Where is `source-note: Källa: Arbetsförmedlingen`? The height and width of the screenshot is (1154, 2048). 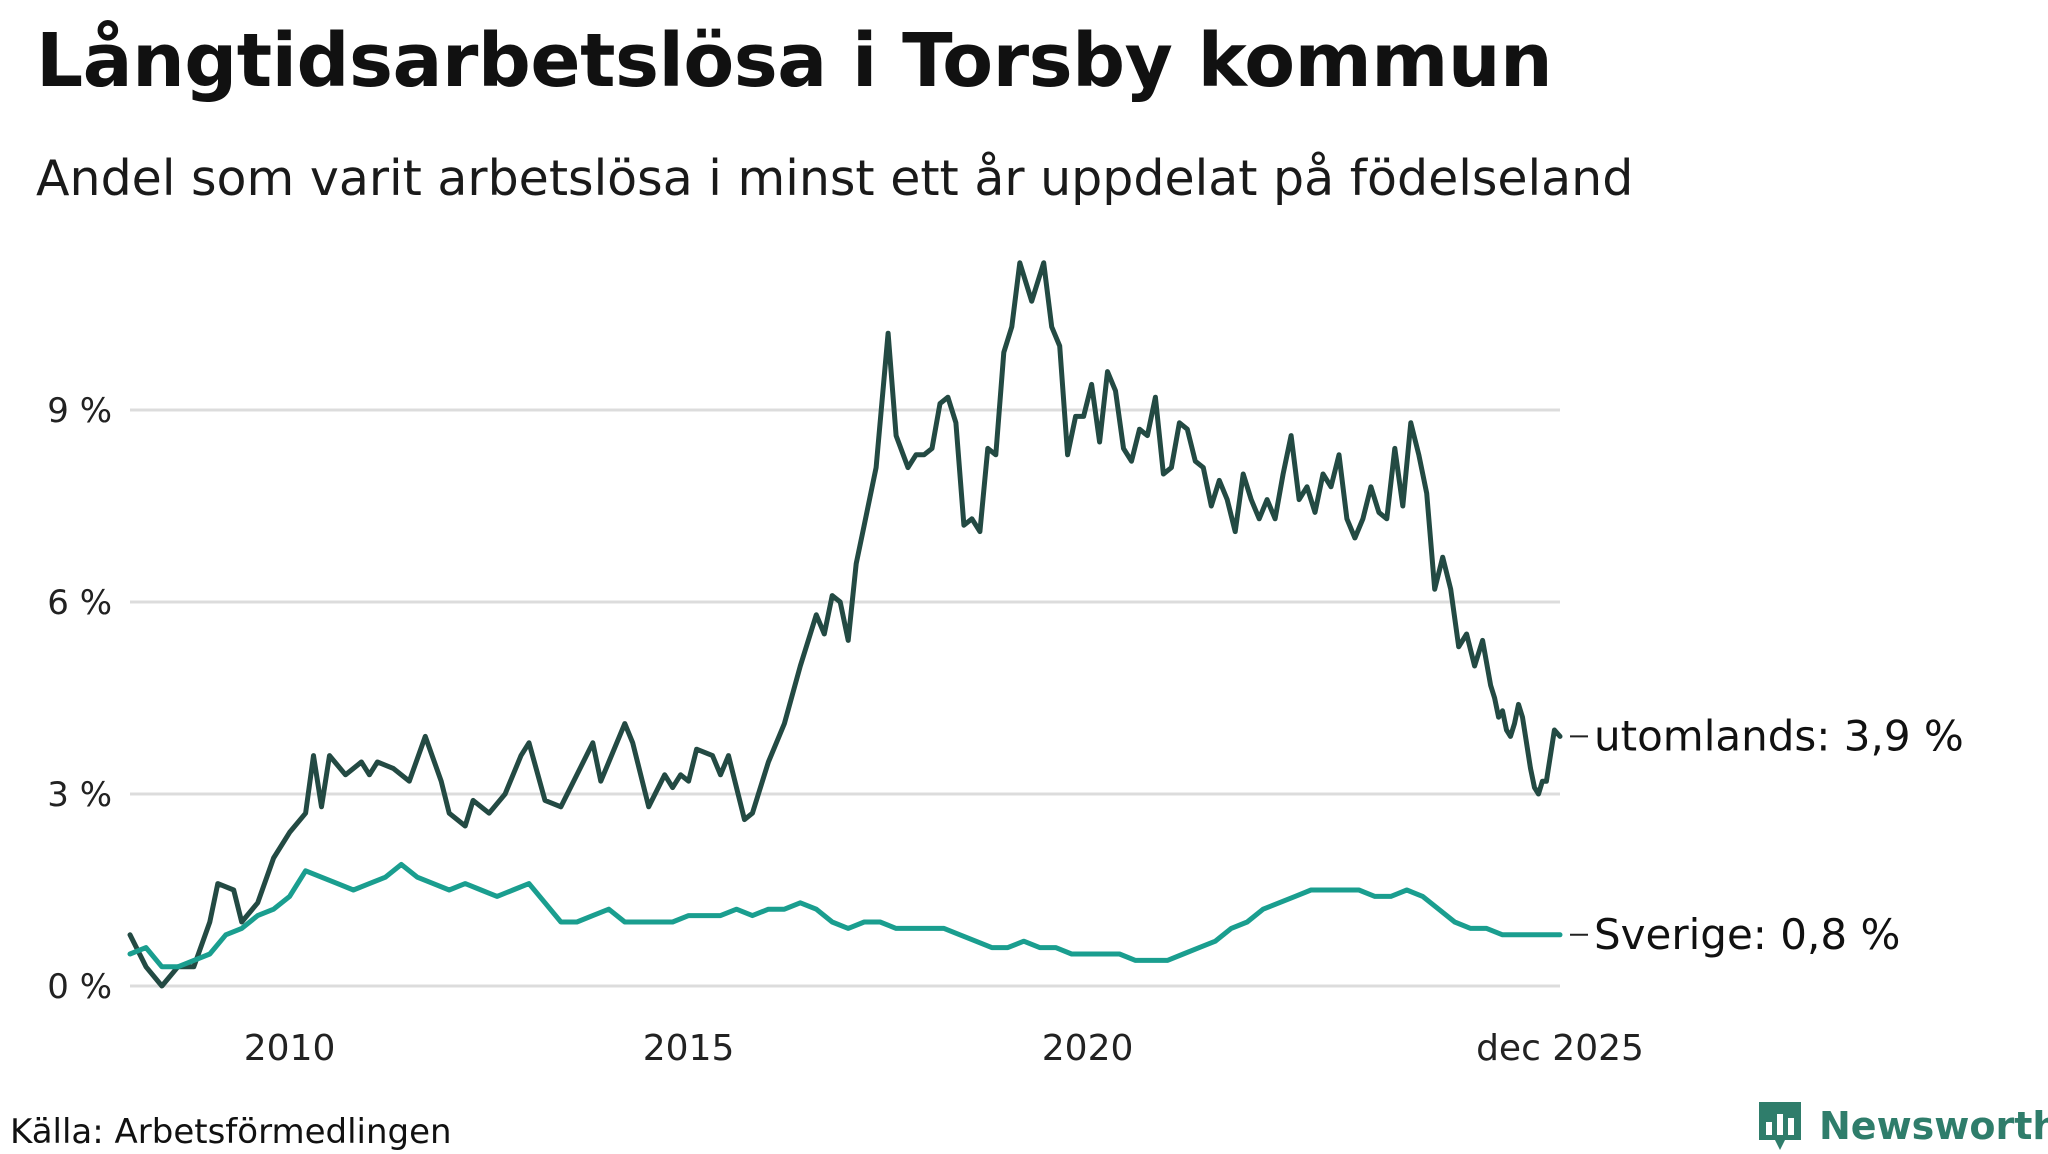 source-note: Källa: Arbetsförmedlingen is located at coordinates (231, 1132).